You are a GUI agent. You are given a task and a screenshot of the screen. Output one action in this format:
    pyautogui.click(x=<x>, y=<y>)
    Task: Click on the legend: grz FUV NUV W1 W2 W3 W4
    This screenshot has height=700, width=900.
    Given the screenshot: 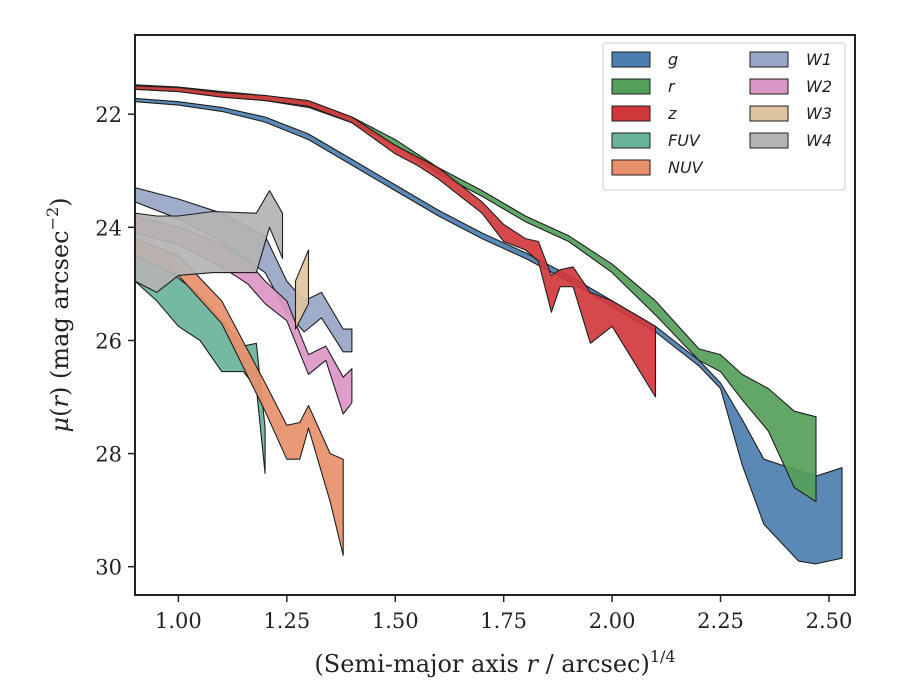 What is the action you would take?
    pyautogui.click(x=724, y=116)
    